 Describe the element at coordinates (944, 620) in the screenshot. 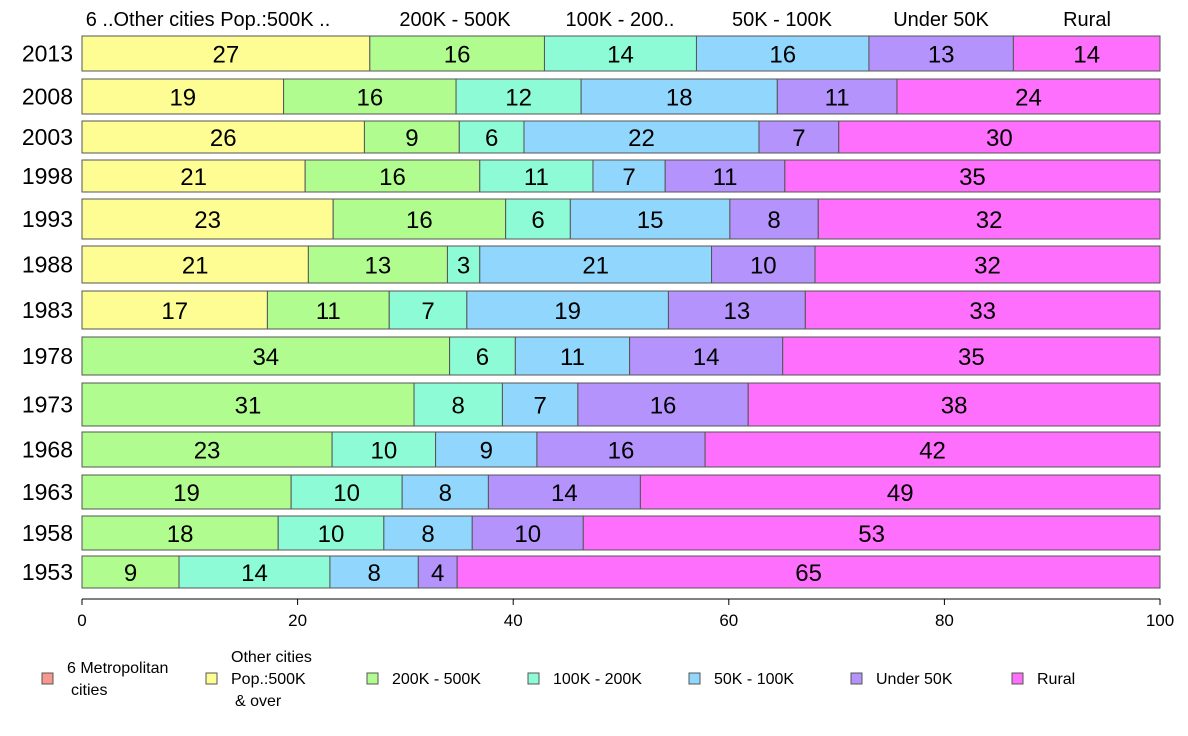

I see `x-tick-label: 80` at that location.